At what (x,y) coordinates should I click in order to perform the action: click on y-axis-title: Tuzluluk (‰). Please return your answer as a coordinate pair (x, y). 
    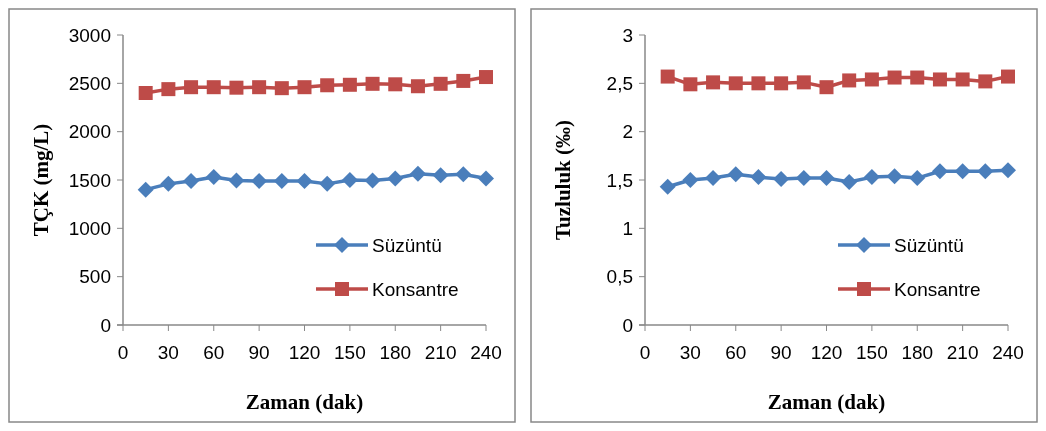
    Looking at the image, I should click on (563, 180).